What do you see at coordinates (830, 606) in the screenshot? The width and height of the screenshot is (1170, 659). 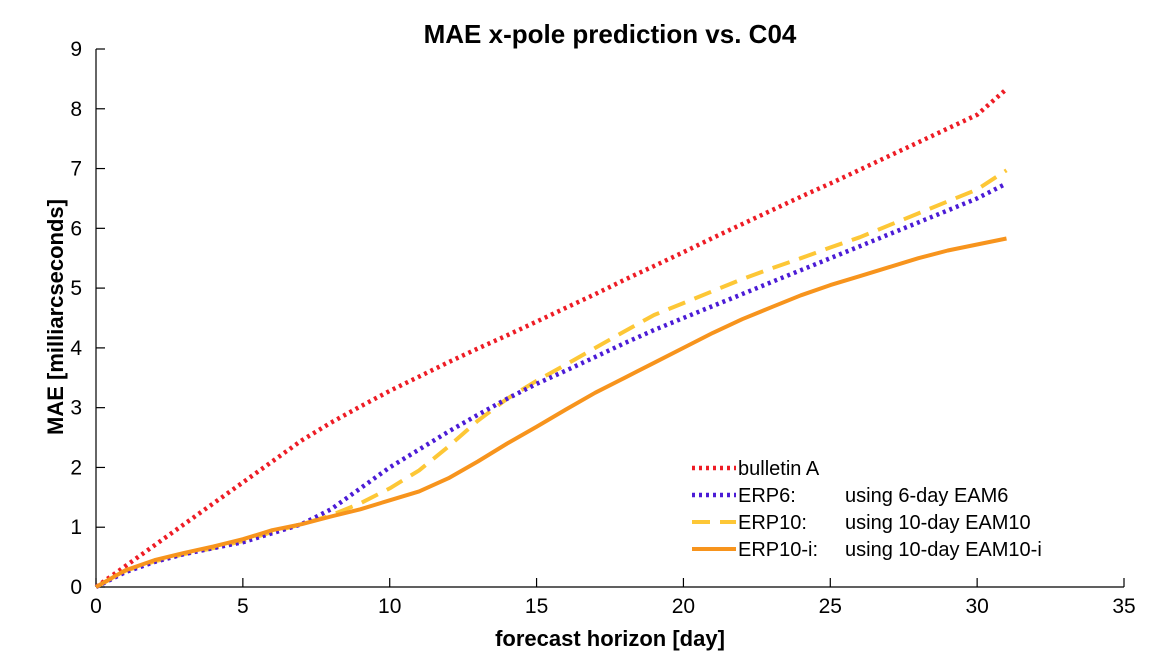 I see `x-tick-label: 25` at bounding box center [830, 606].